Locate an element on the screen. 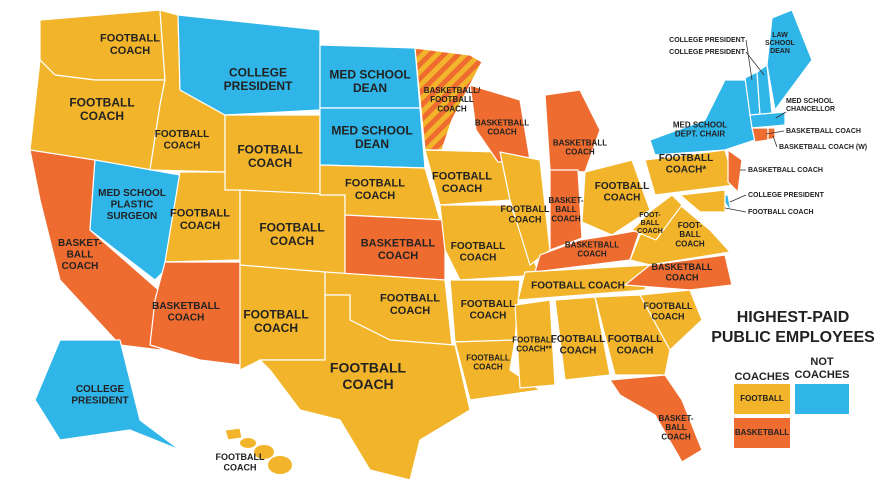 The width and height of the screenshot is (880, 493). state-label: COLLEGE is located at coordinates (100, 389).